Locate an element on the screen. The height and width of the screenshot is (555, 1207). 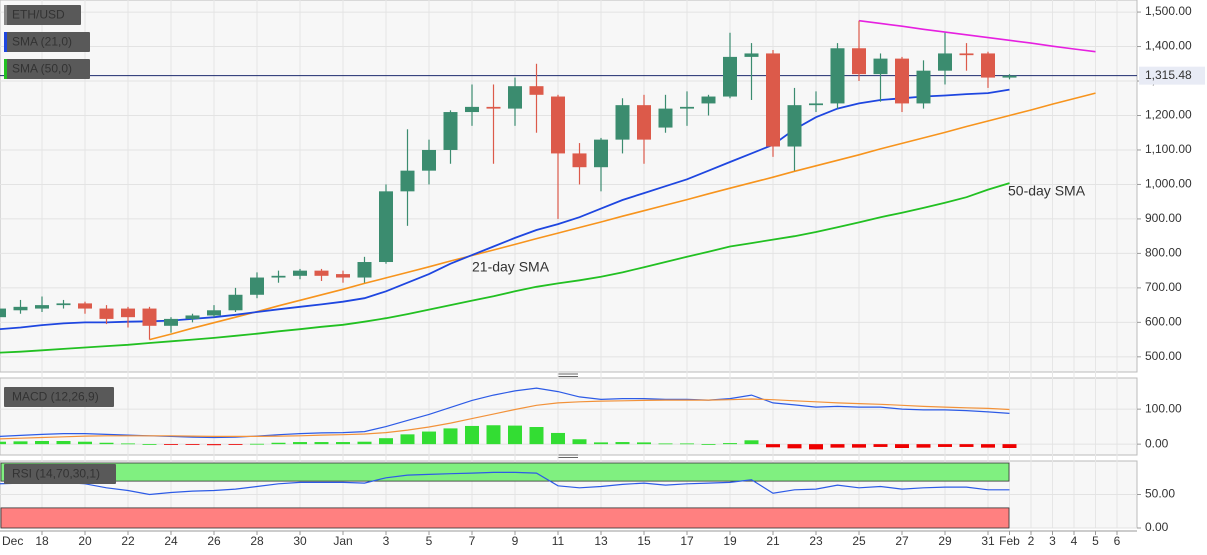
x-tick-label: 6 is located at coordinates (1117, 541).